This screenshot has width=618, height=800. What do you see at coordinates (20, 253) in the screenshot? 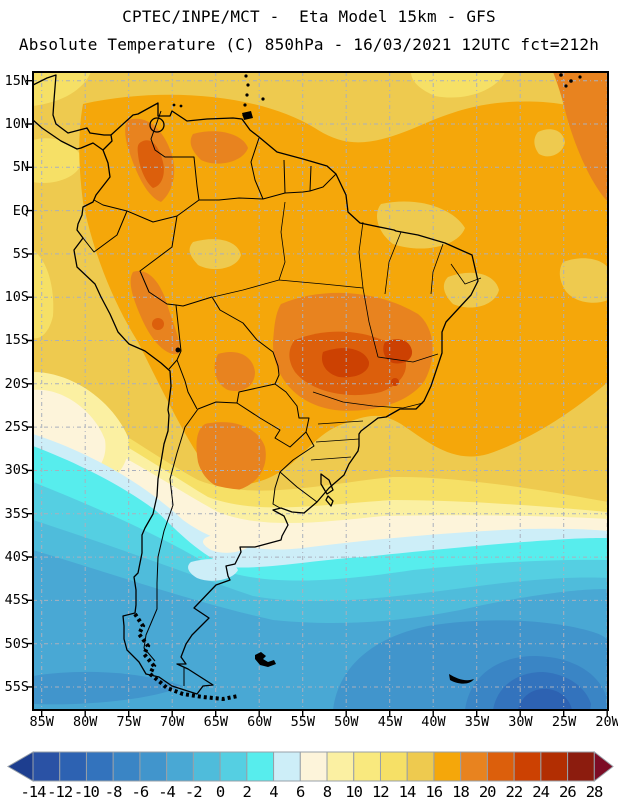
I see `latitude-label: 5S` at bounding box center [20, 253].